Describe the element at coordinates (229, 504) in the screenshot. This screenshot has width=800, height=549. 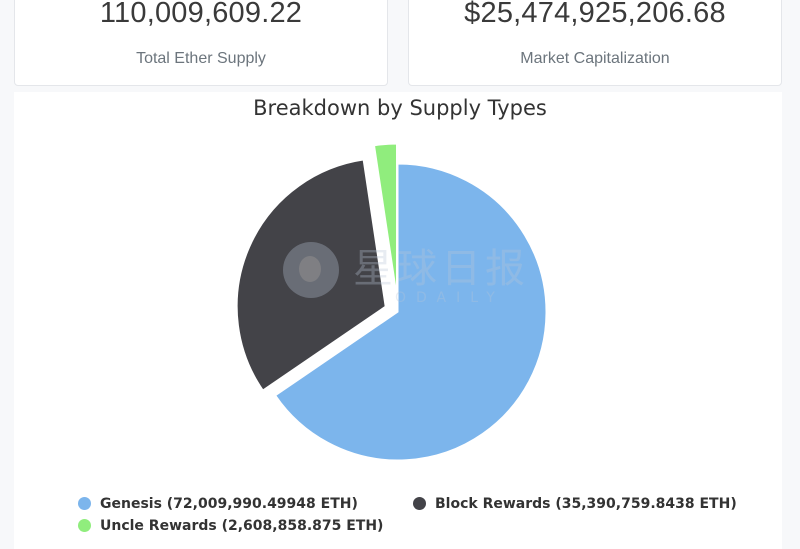
I see `legend-genesis-label: Genesis (72,009,990.49948 ETH)` at that location.